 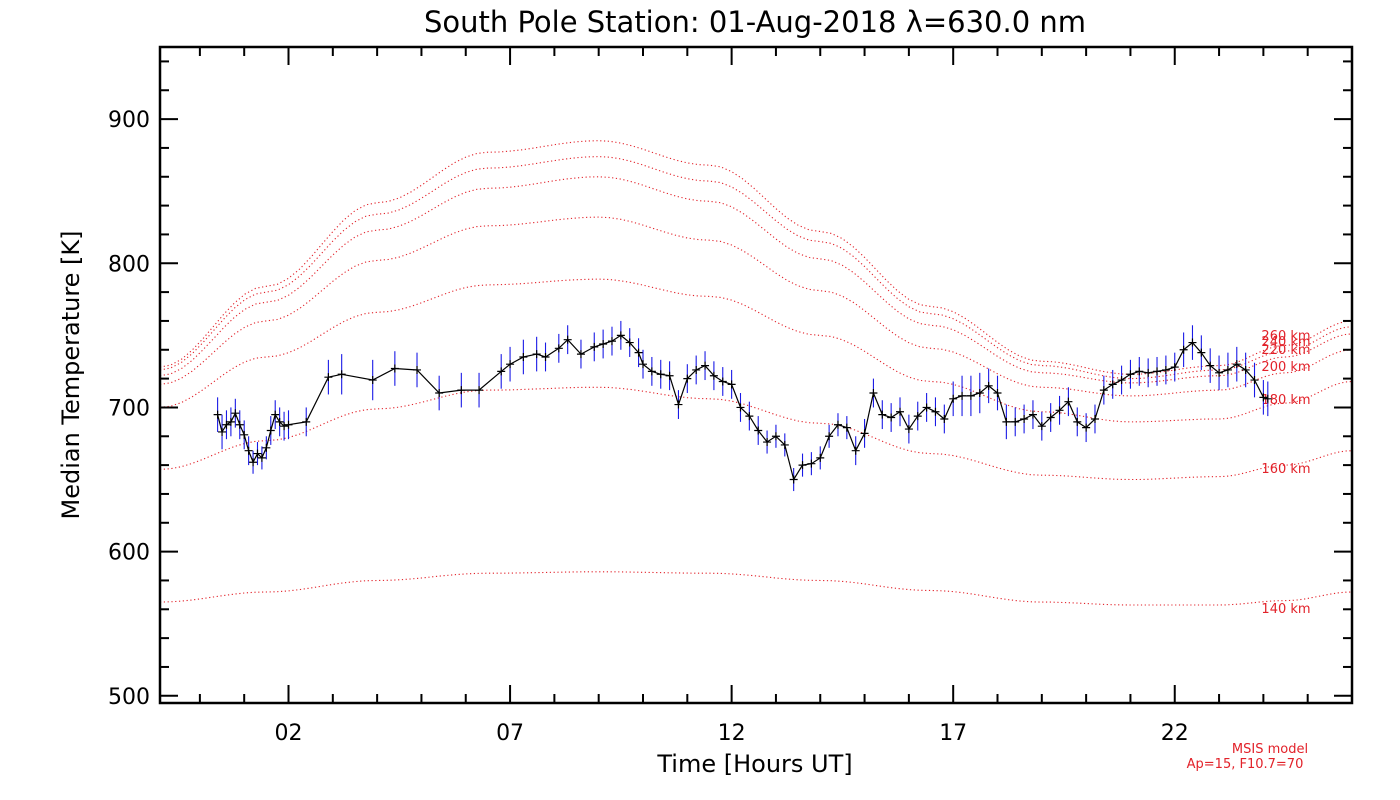 I want to click on y-tick-label: 700, so click(x=129, y=408).